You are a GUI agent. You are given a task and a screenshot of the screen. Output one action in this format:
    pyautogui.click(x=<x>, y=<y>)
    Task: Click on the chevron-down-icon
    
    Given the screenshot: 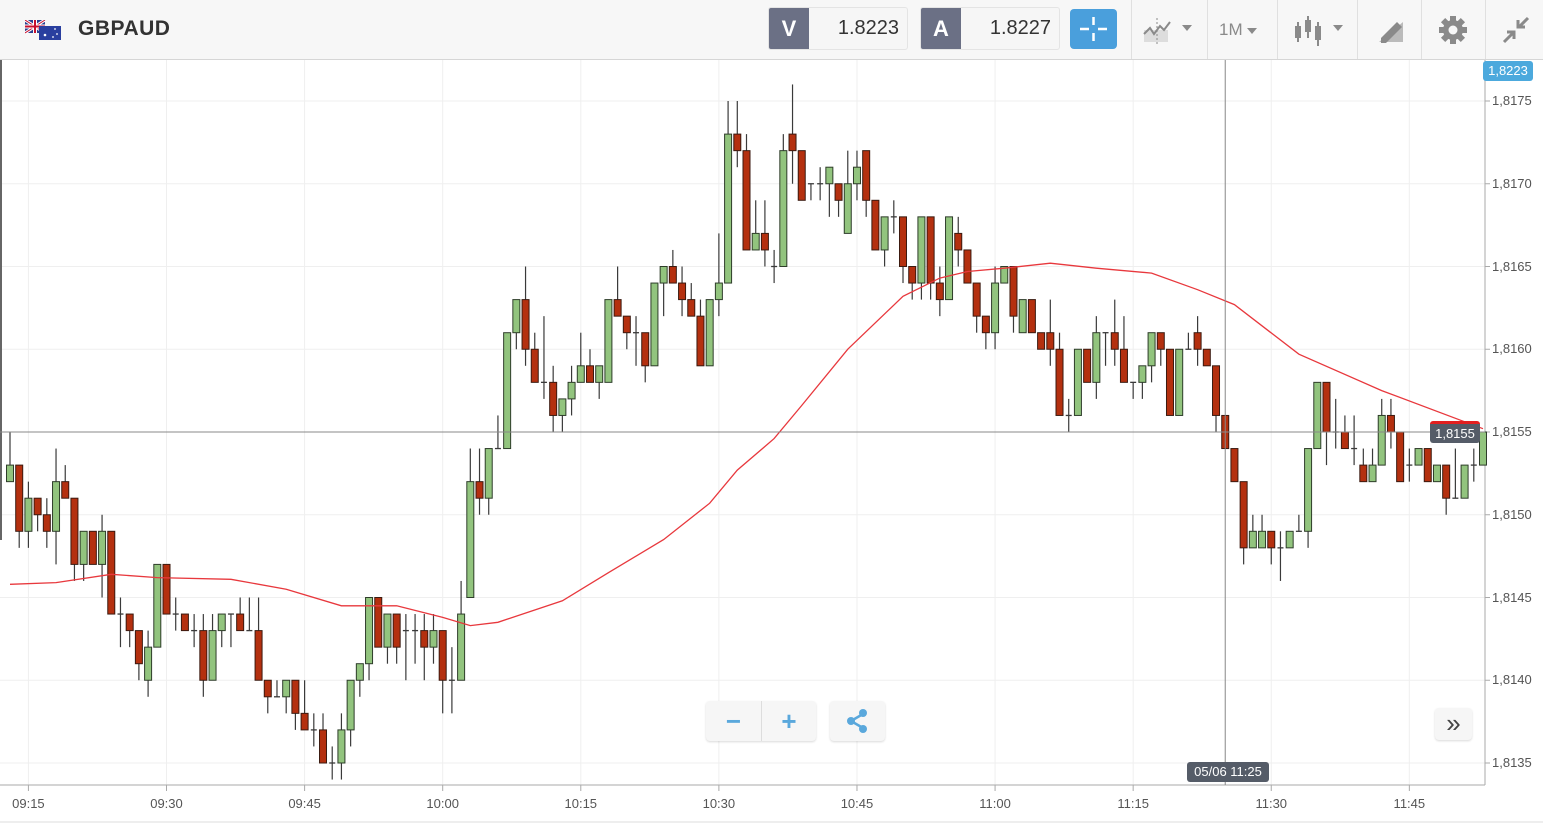 What is the action you would take?
    pyautogui.click(x=1187, y=28)
    